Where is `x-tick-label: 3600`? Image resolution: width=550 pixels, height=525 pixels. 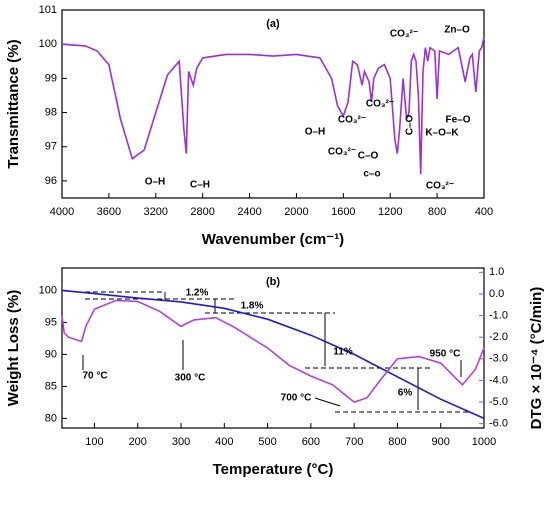
x-tick-label: 3600 is located at coordinates (109, 212).